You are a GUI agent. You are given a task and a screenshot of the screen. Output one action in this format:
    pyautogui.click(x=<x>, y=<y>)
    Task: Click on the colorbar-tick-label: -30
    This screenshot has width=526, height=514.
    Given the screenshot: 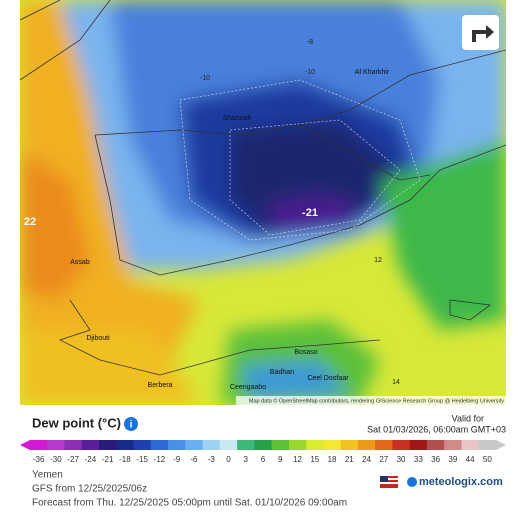 What is the action you would take?
    pyautogui.click(x=56, y=459)
    